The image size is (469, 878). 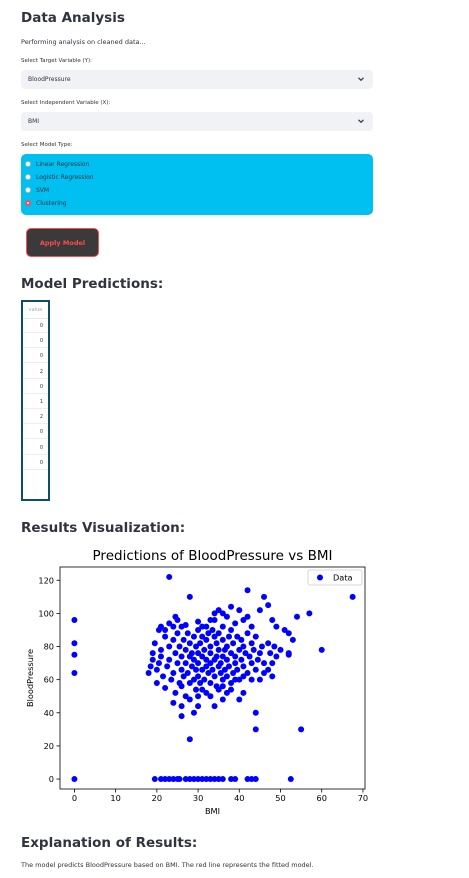 I want to click on y-tick-label: 20, so click(x=49, y=746).